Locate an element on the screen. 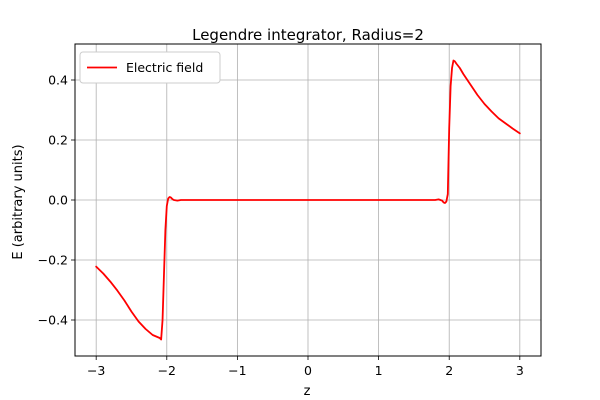  legend-label-electric-field: Electric field is located at coordinates (164, 67).